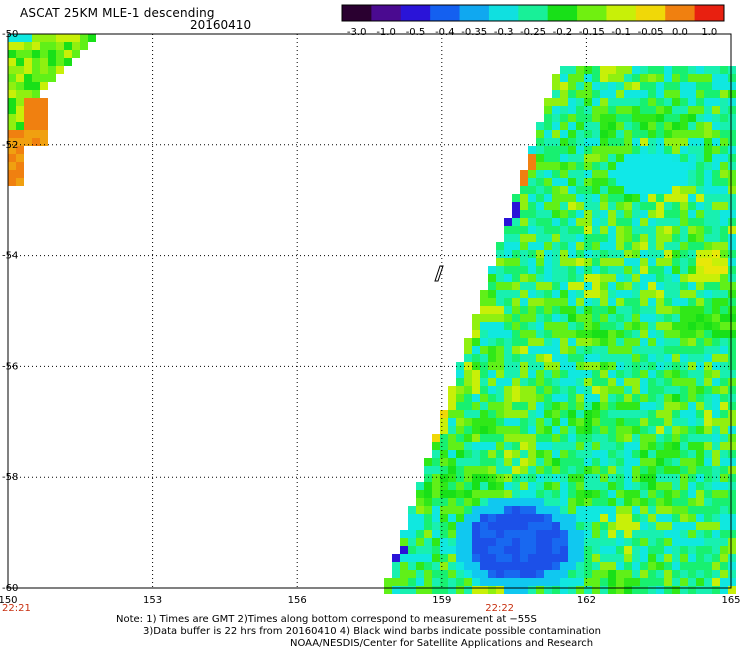 This screenshot has width=740, height=650. Describe the element at coordinates (297, 600) in the screenshot. I see `lon-tick-label: 156` at that location.